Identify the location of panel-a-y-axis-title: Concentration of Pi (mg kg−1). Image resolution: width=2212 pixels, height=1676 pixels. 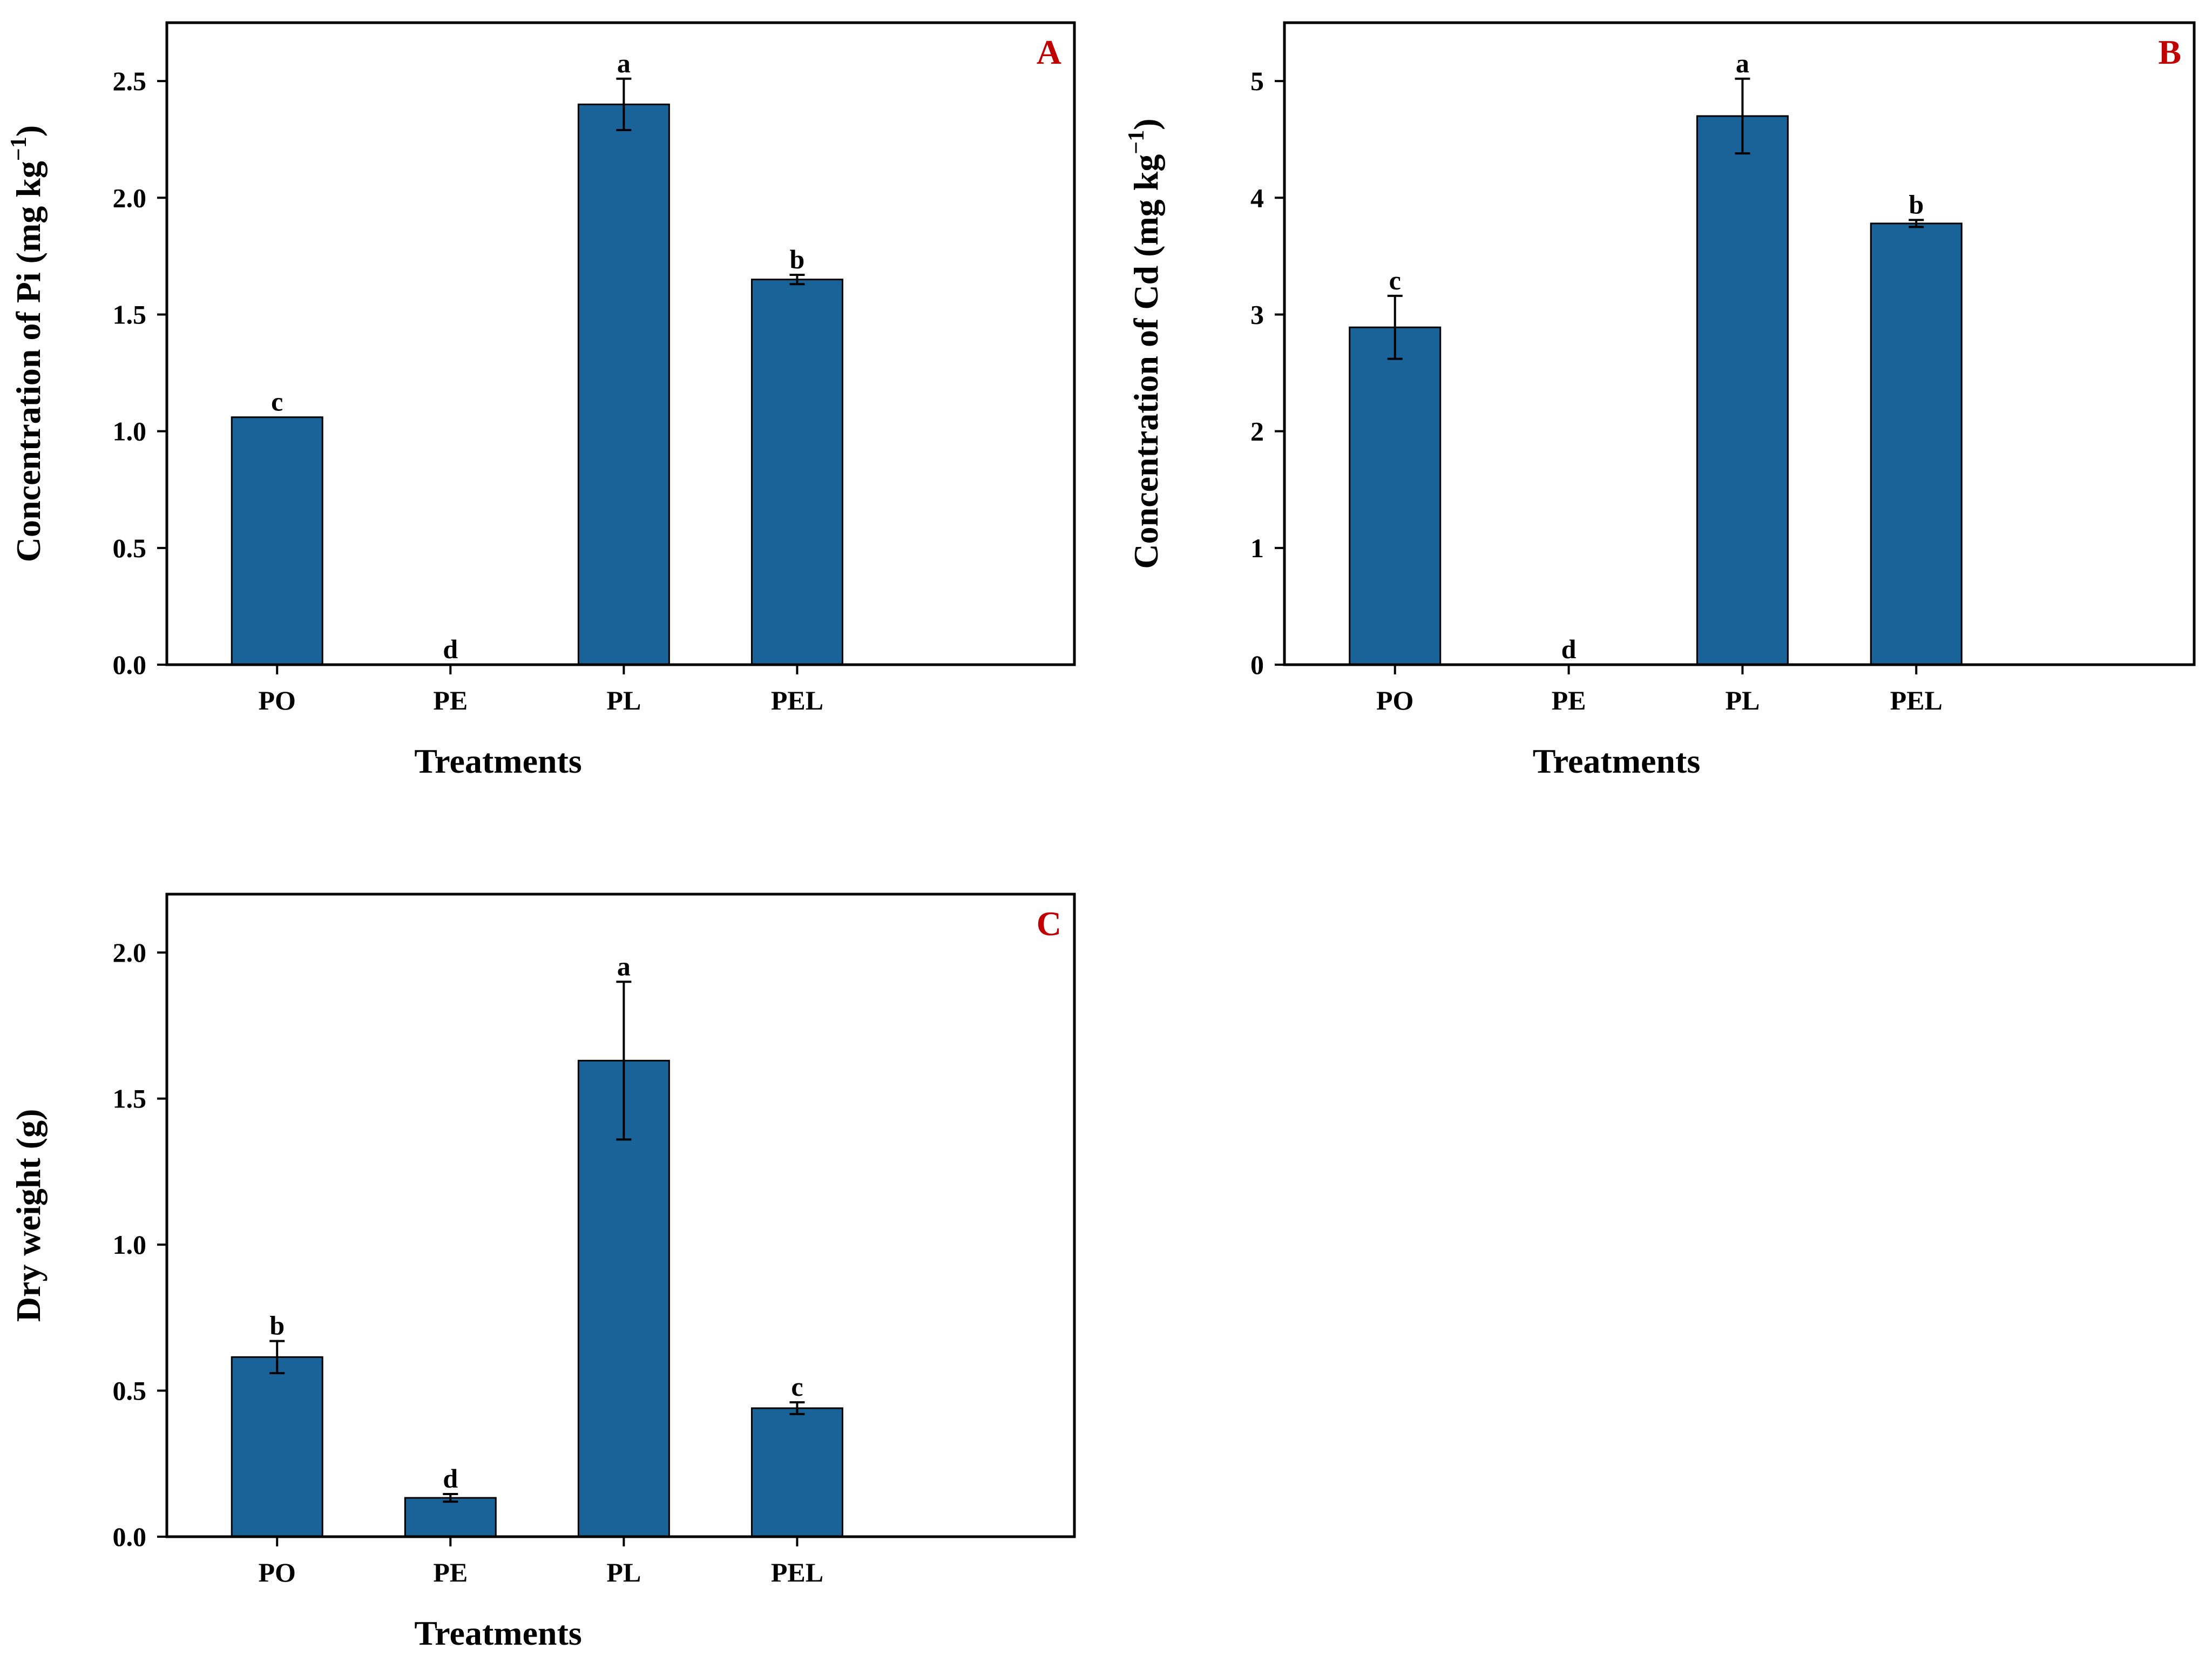
(27, 343).